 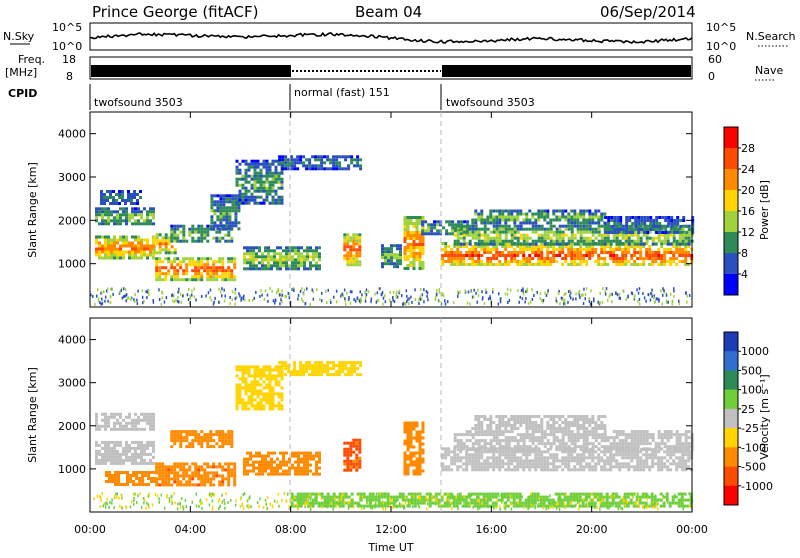 What do you see at coordinates (72, 340) in the screenshot?
I see `velocity-ytick-label-3: 4000` at bounding box center [72, 340].